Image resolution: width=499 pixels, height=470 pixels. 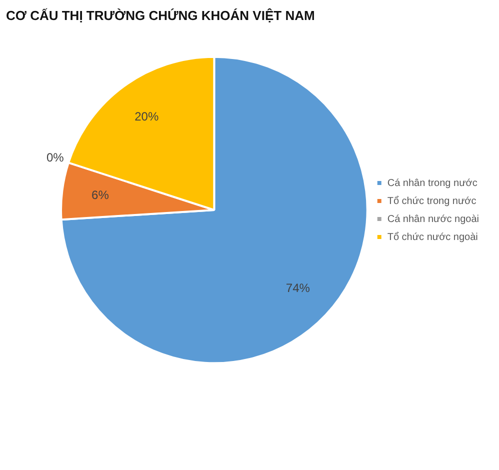 I want to click on legend-label: Cá nhân nước ngoài, so click(x=433, y=219).